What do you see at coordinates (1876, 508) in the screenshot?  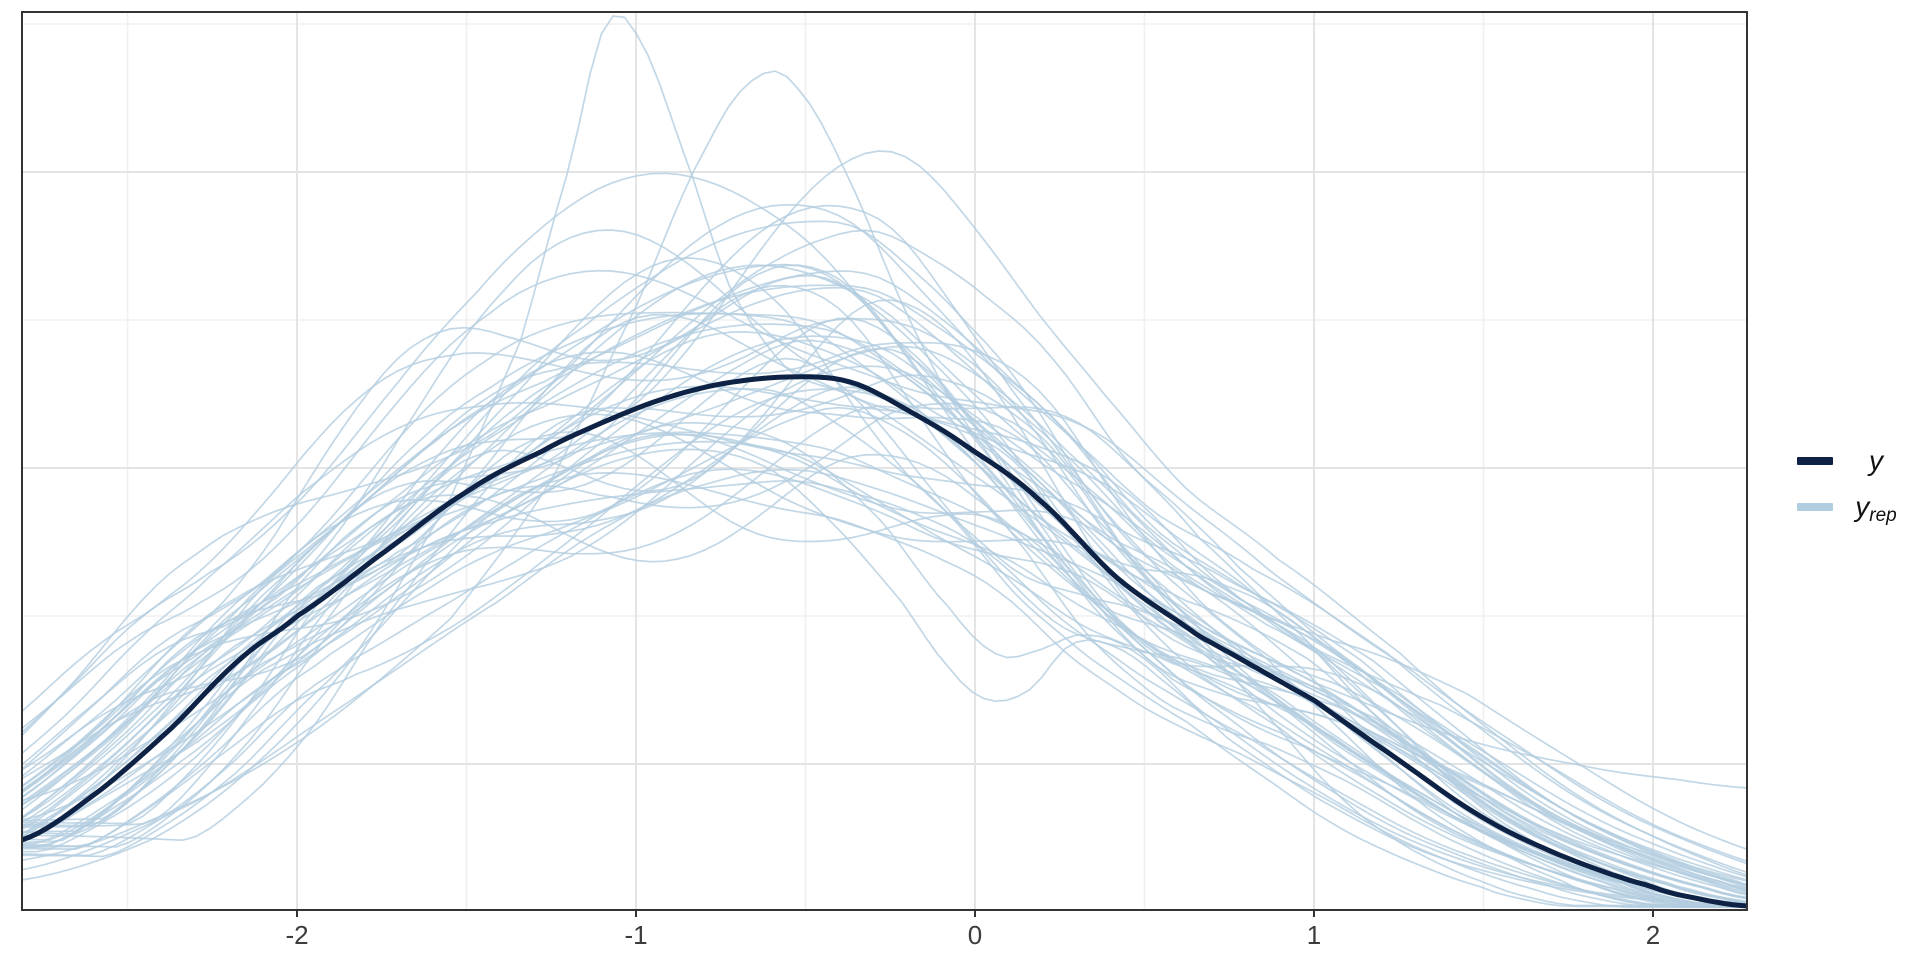 I see `legend-label-yrep: yrep` at bounding box center [1876, 508].